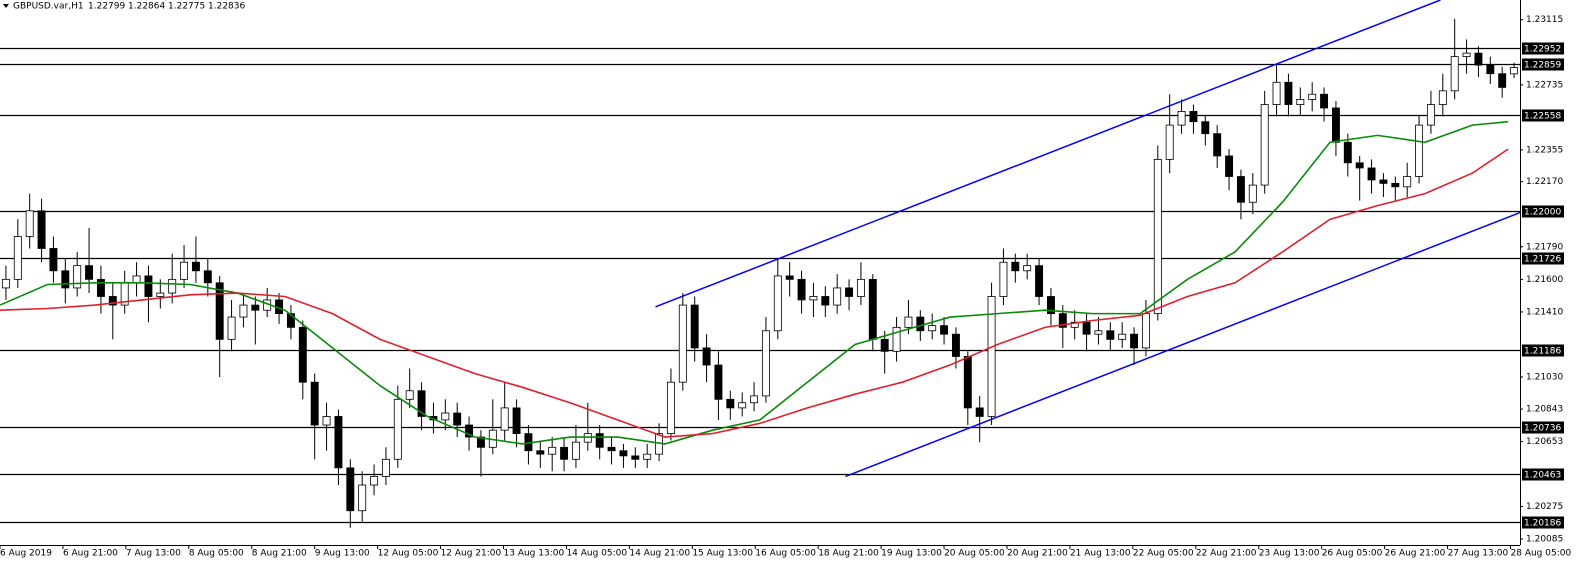  I want to click on level-label: 1.21726, so click(1542, 260).